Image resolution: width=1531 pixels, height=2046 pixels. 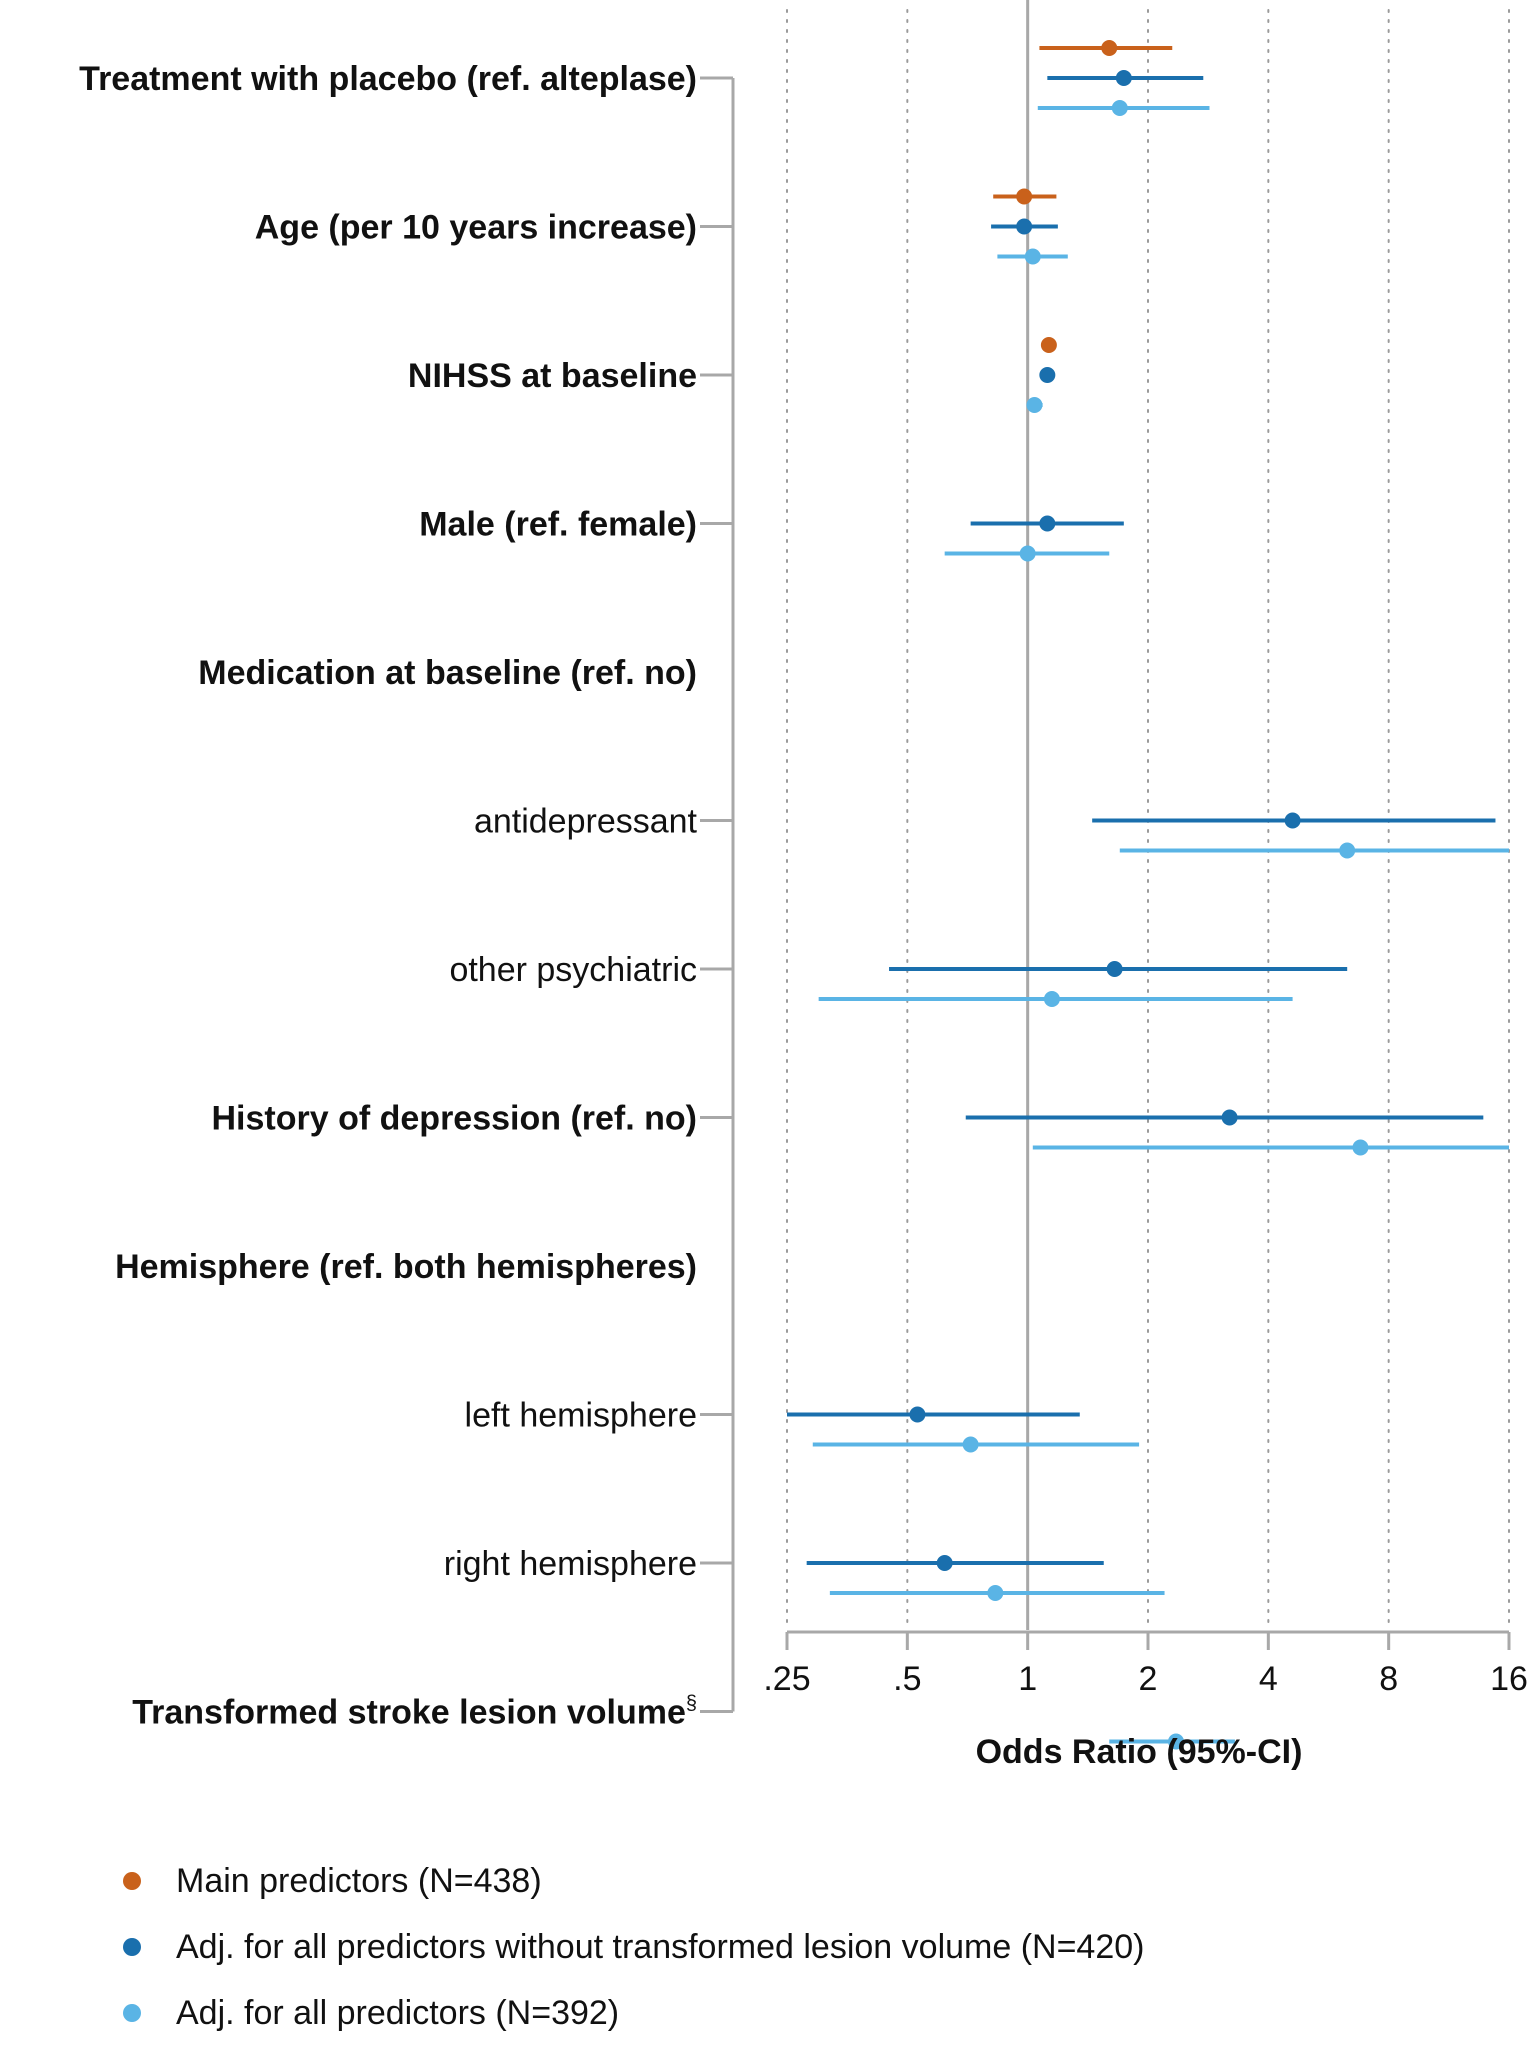 What do you see at coordinates (132, 2013) in the screenshot?
I see `legend-dot-adj-all` at bounding box center [132, 2013].